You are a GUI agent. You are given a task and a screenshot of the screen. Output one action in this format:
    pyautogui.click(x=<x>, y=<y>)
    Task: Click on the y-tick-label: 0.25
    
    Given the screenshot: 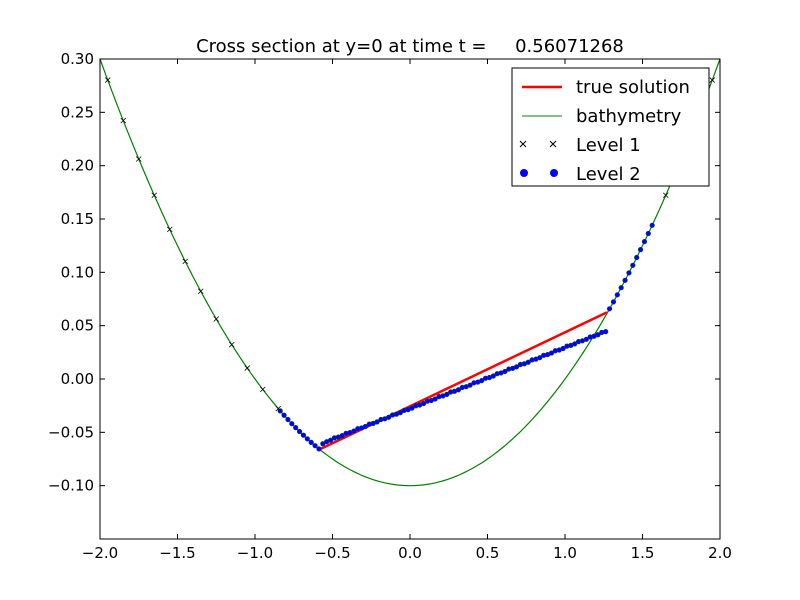 What is the action you would take?
    pyautogui.click(x=77, y=112)
    